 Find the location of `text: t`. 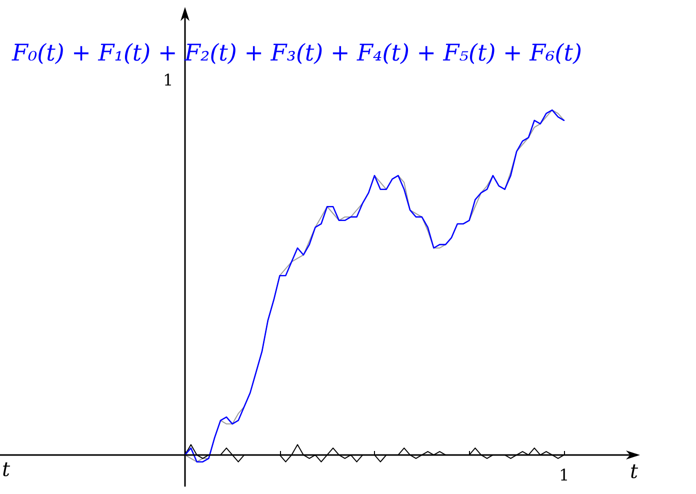

text: t is located at coordinates (6, 468).